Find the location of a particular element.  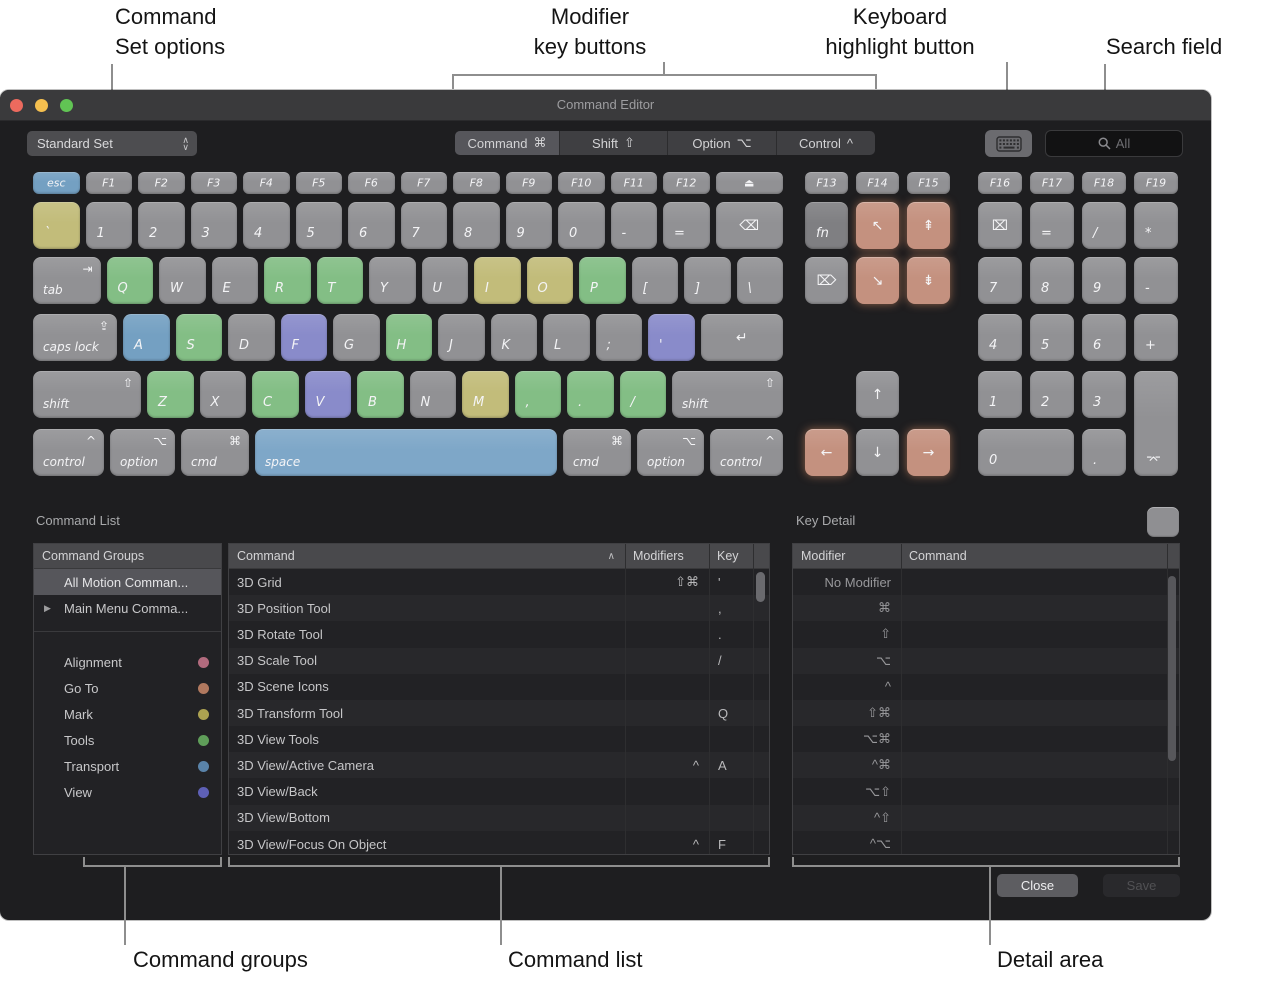

disclosure-triangle-icon: ▶ is located at coordinates (47, 607).